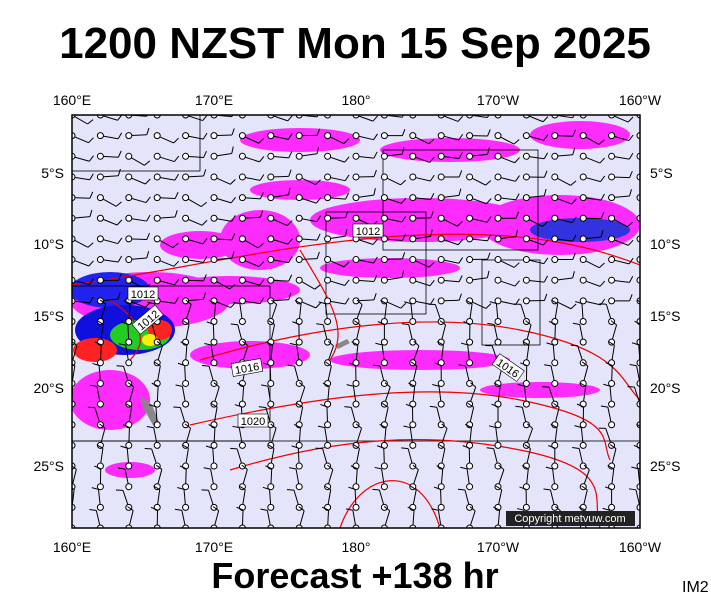  Describe the element at coordinates (665, 316) in the screenshot. I see `right-label: 15°S` at that location.